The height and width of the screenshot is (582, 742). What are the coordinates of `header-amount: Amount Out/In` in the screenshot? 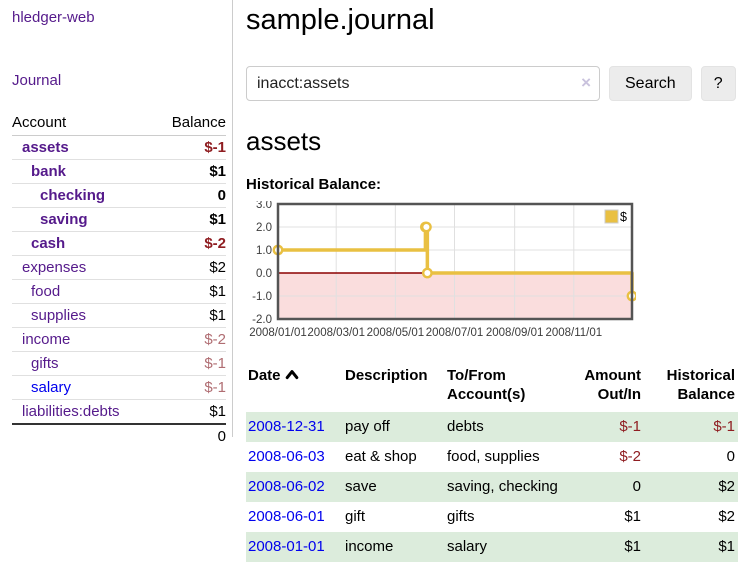 It's located at (612, 385).